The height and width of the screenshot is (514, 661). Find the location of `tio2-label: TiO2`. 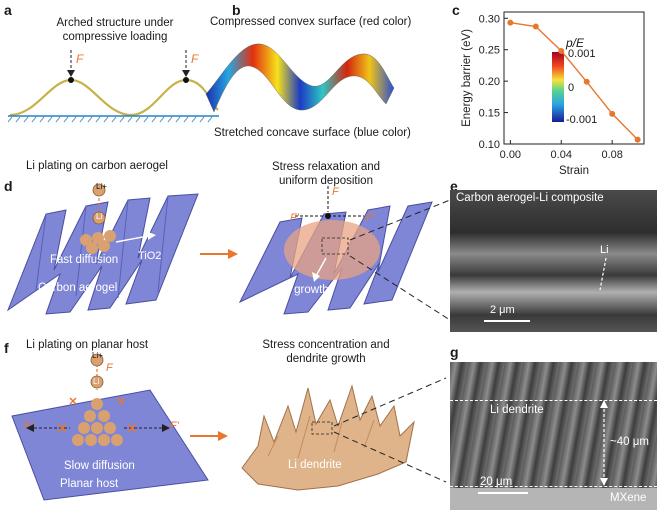

tio2-label: TiO2 is located at coordinates (150, 256).